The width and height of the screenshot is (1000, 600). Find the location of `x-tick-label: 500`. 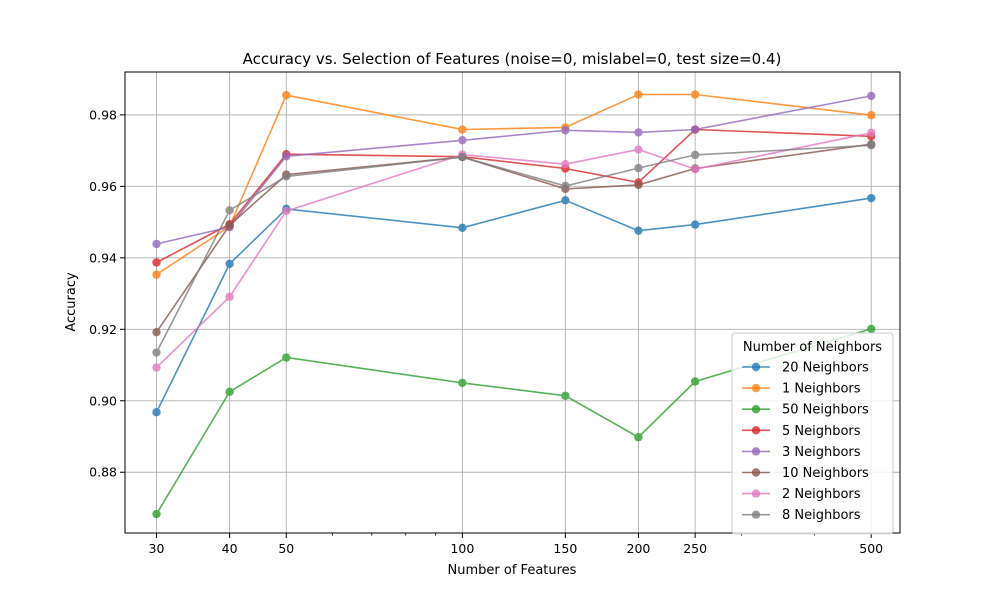

x-tick-label: 500 is located at coordinates (871, 548).